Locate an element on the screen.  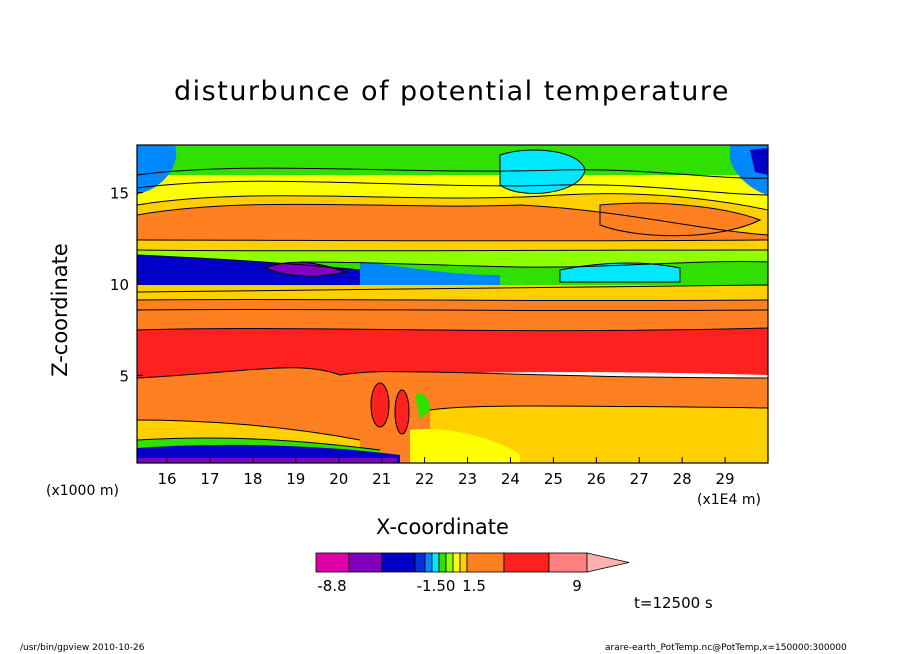
time-label: t=12500 s is located at coordinates (673, 603).